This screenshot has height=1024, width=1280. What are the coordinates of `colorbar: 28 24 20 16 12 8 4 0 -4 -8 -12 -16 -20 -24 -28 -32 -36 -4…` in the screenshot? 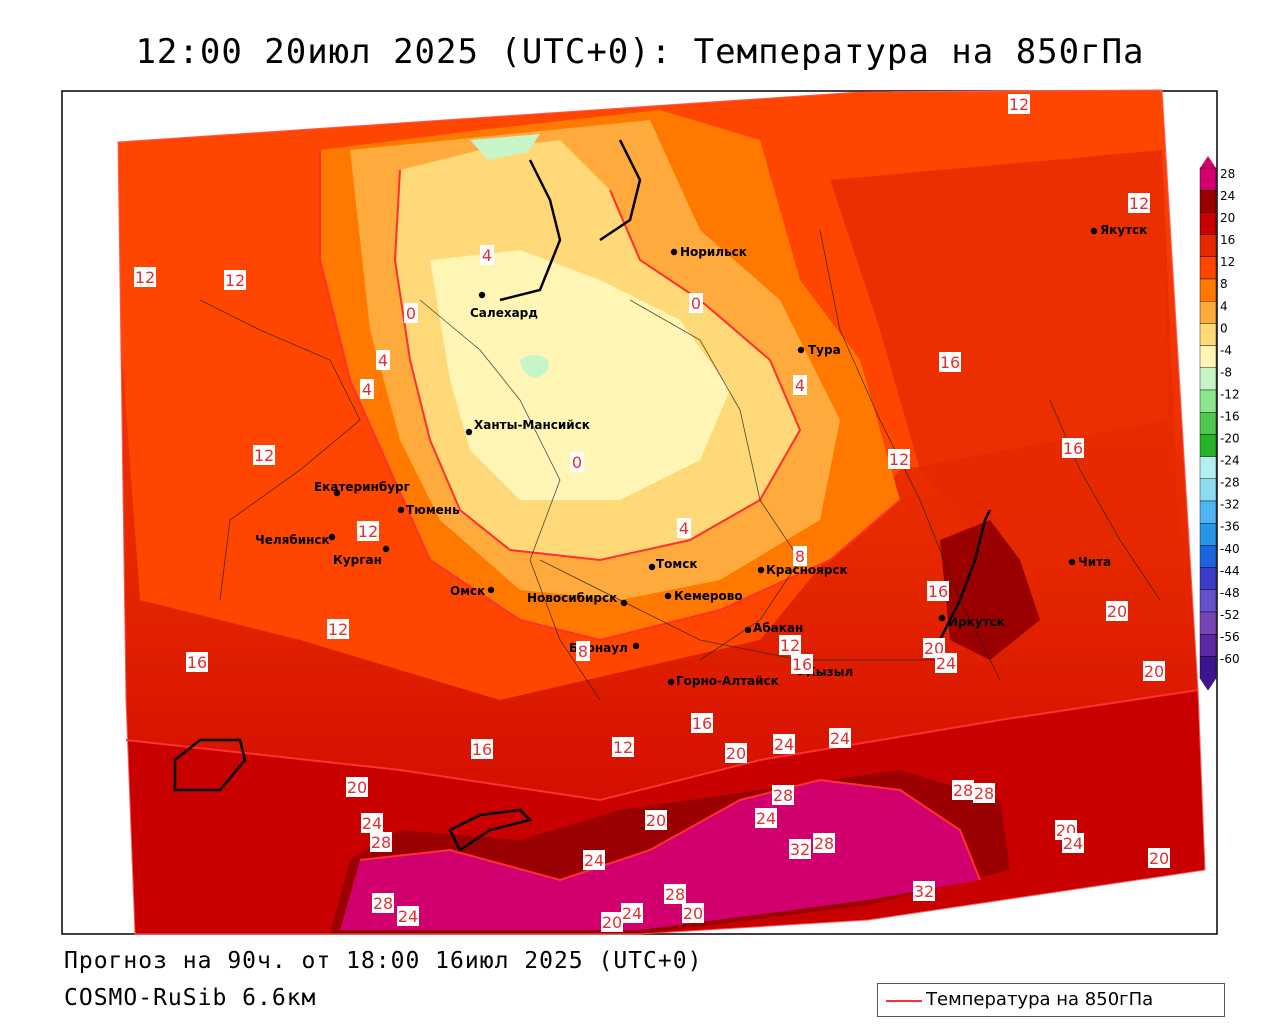 It's located at (1219, 423).